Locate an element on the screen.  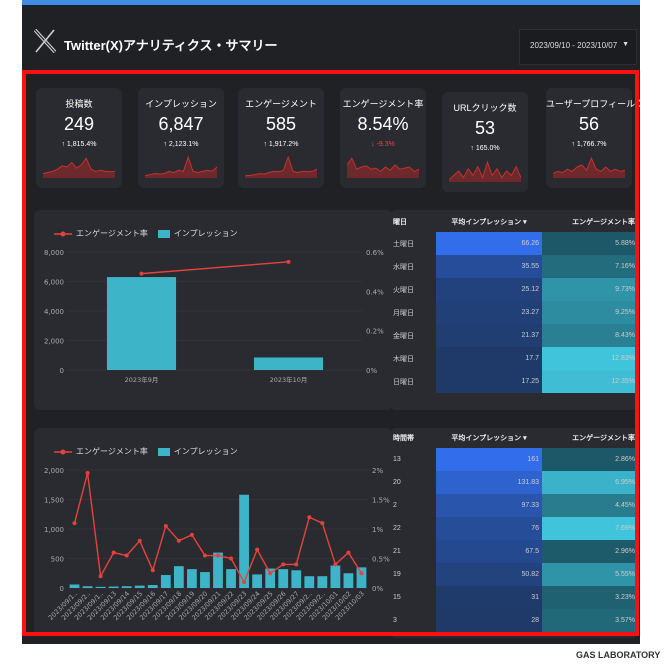
x-tick-label: 2023年9月 is located at coordinates (142, 379).